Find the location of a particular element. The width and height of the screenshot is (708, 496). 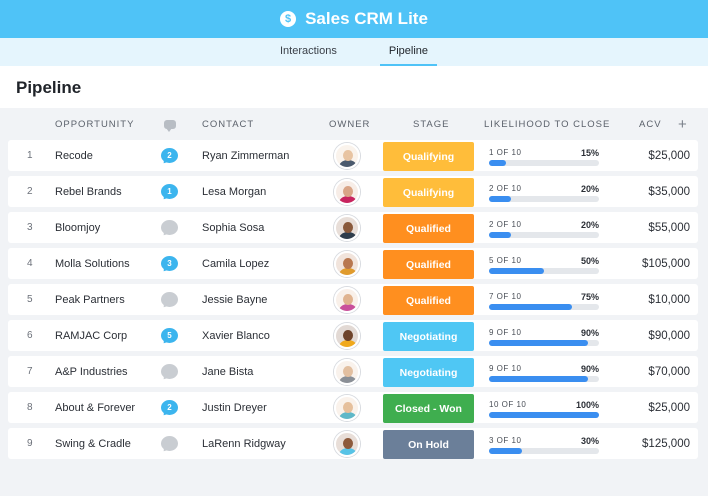

likelihood-cell: 5 OF 10 50% is located at coordinates (544, 263).